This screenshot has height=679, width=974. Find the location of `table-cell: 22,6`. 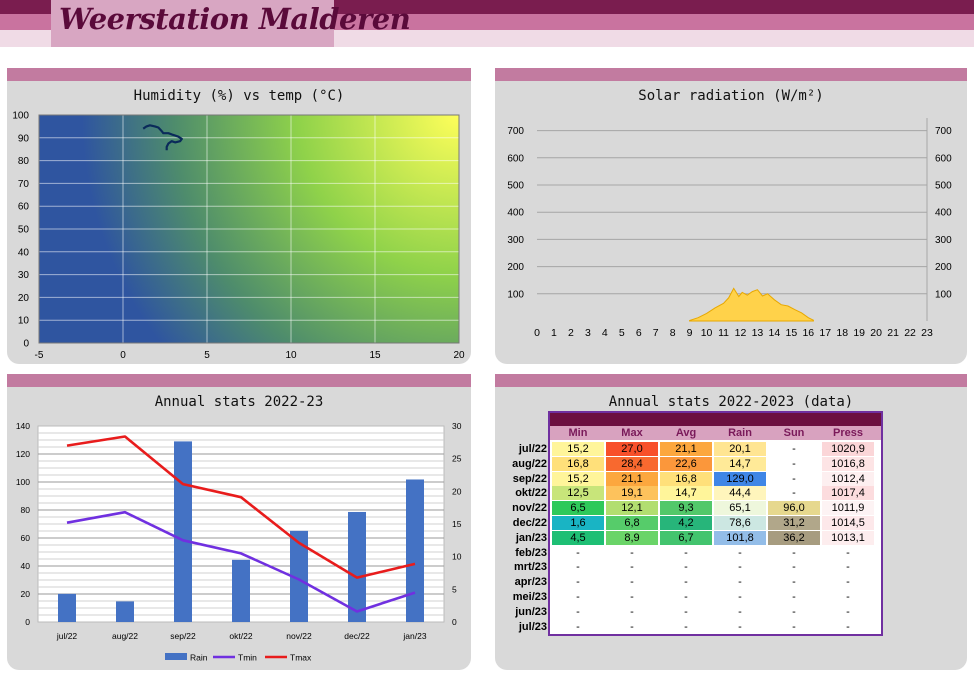

table-cell: 22,6 is located at coordinates (686, 463).